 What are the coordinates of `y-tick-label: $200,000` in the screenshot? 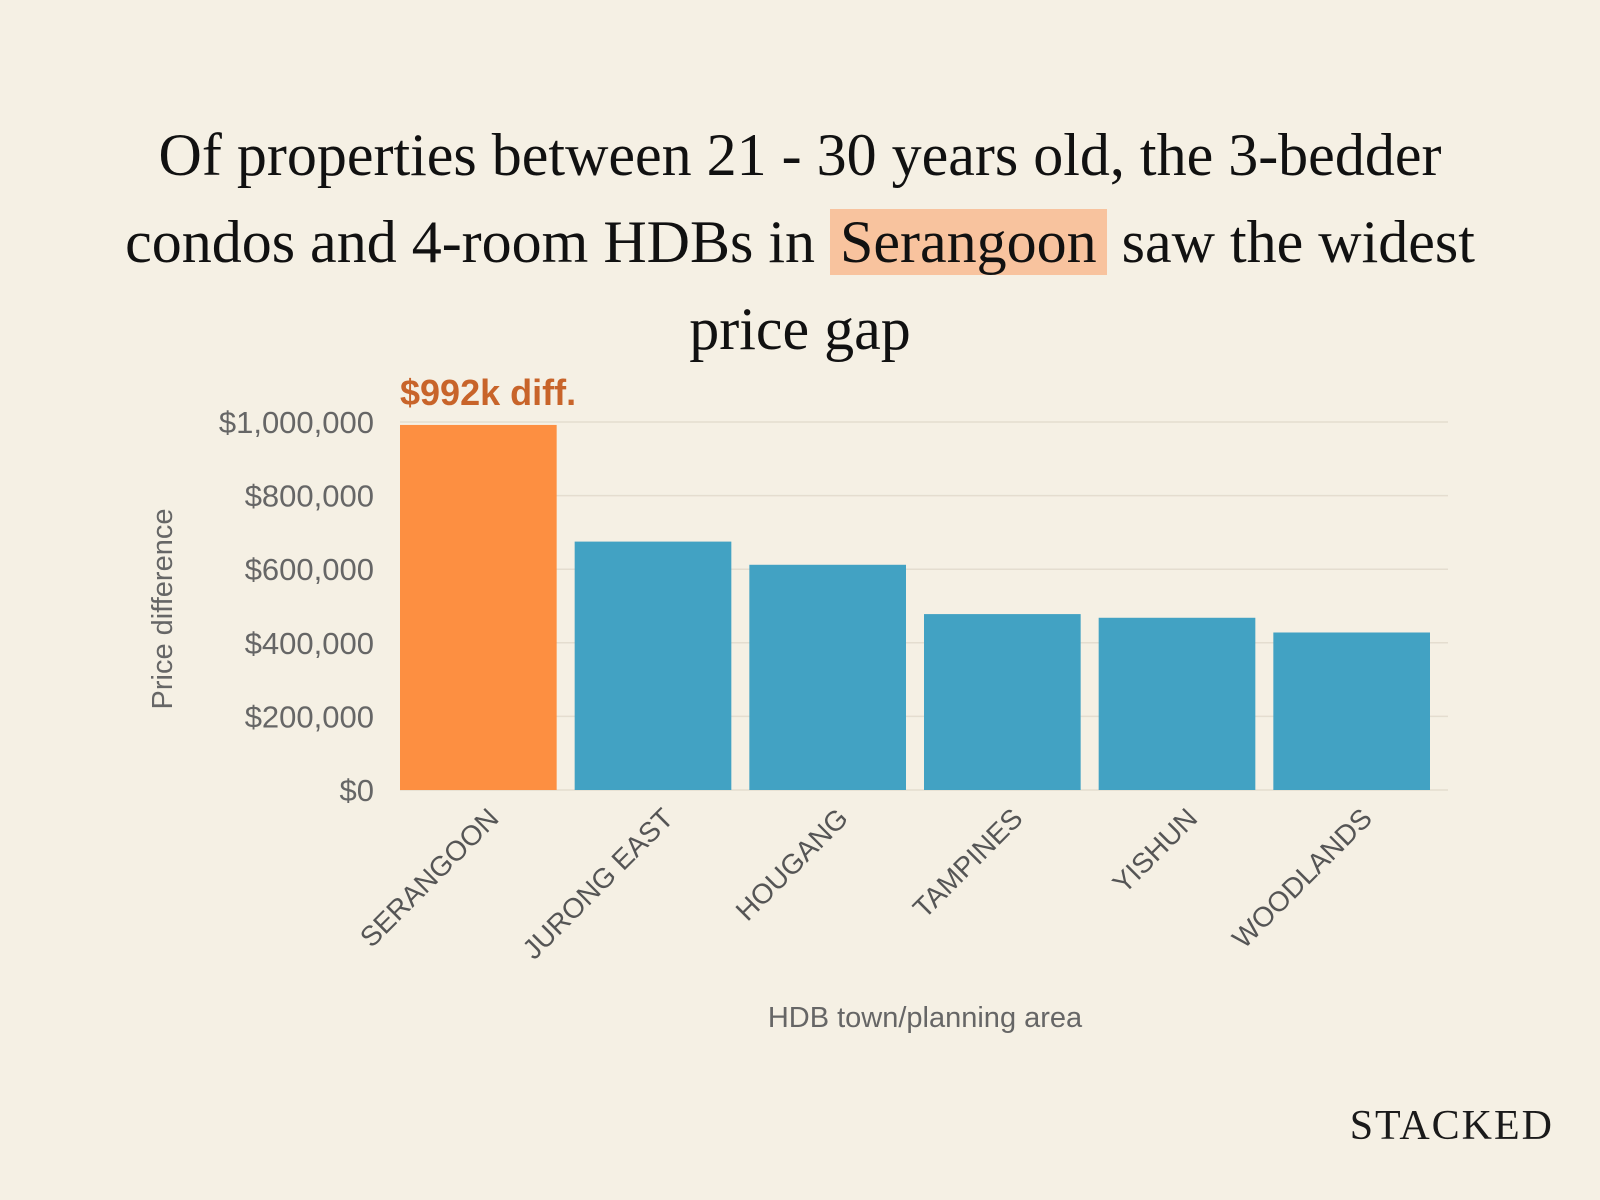 It's located at (309, 716).